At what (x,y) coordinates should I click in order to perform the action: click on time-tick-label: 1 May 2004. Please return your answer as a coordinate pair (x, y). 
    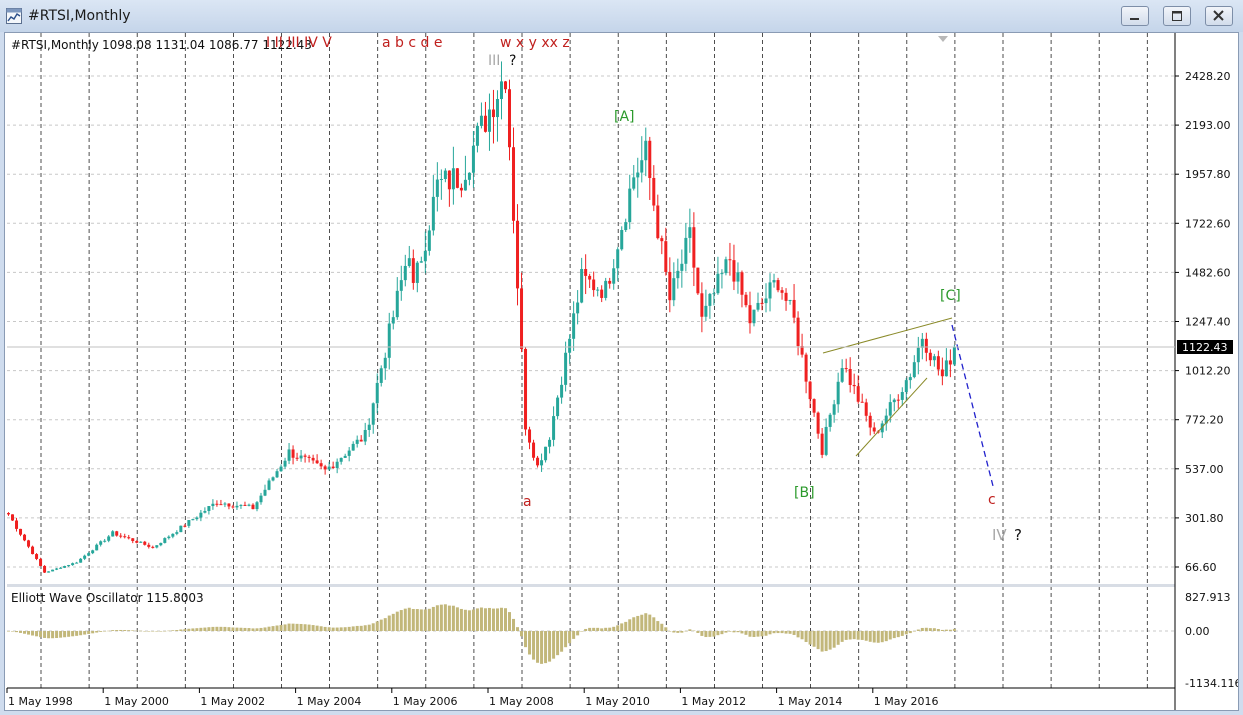
    Looking at the image, I should click on (329, 701).